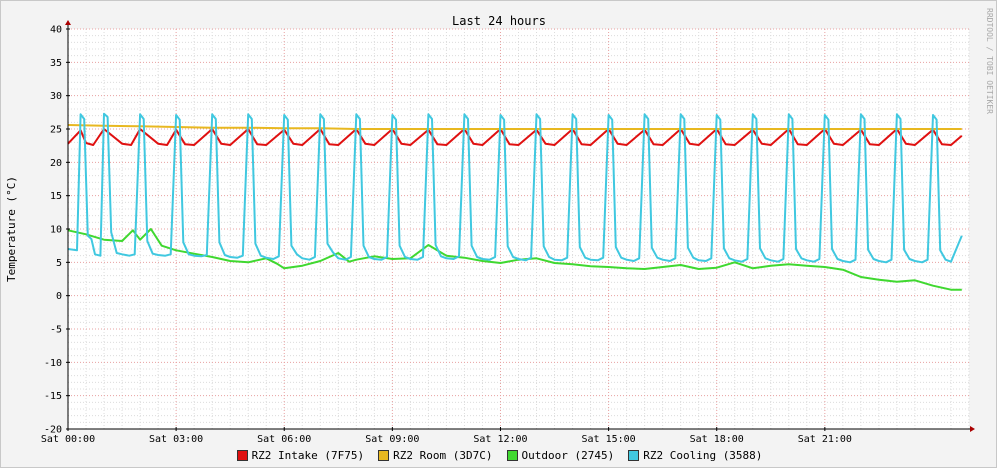 The width and height of the screenshot is (997, 468). Describe the element at coordinates (284, 439) in the screenshot. I see `x-tick-label: Sat 06:00` at that location.